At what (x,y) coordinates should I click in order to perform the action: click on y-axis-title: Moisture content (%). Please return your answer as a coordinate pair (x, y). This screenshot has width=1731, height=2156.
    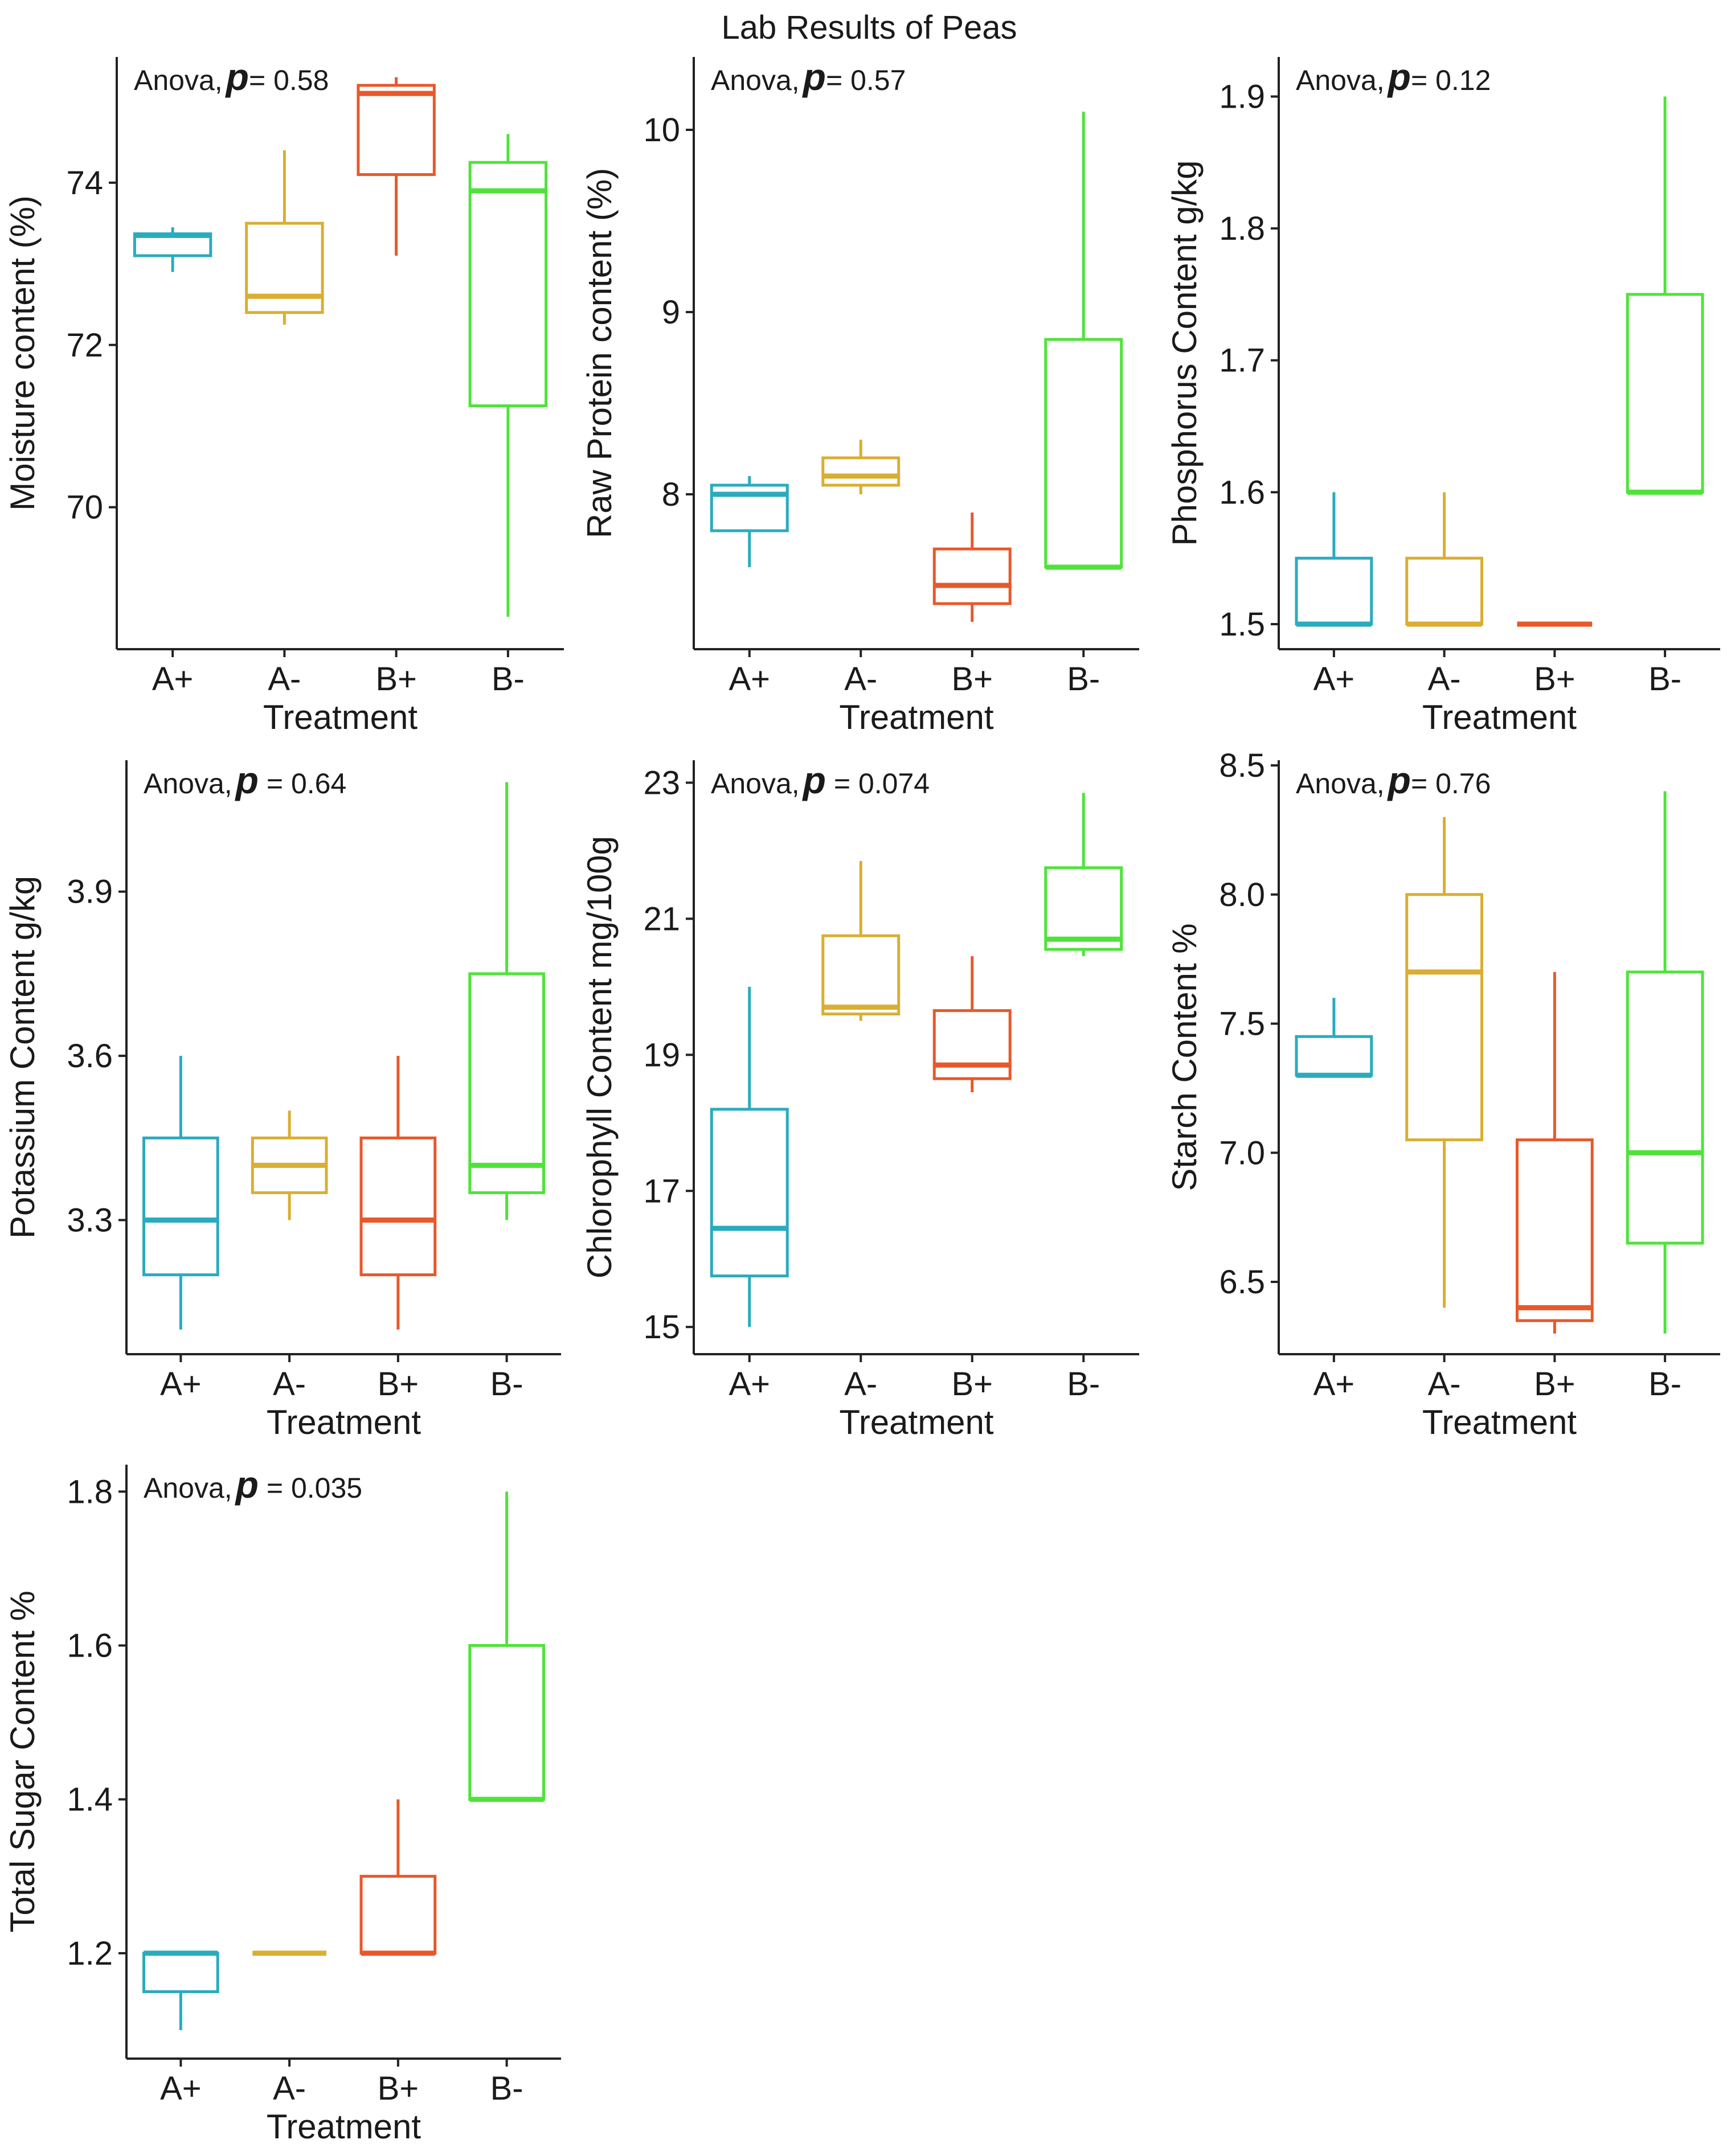
    Looking at the image, I should click on (22, 353).